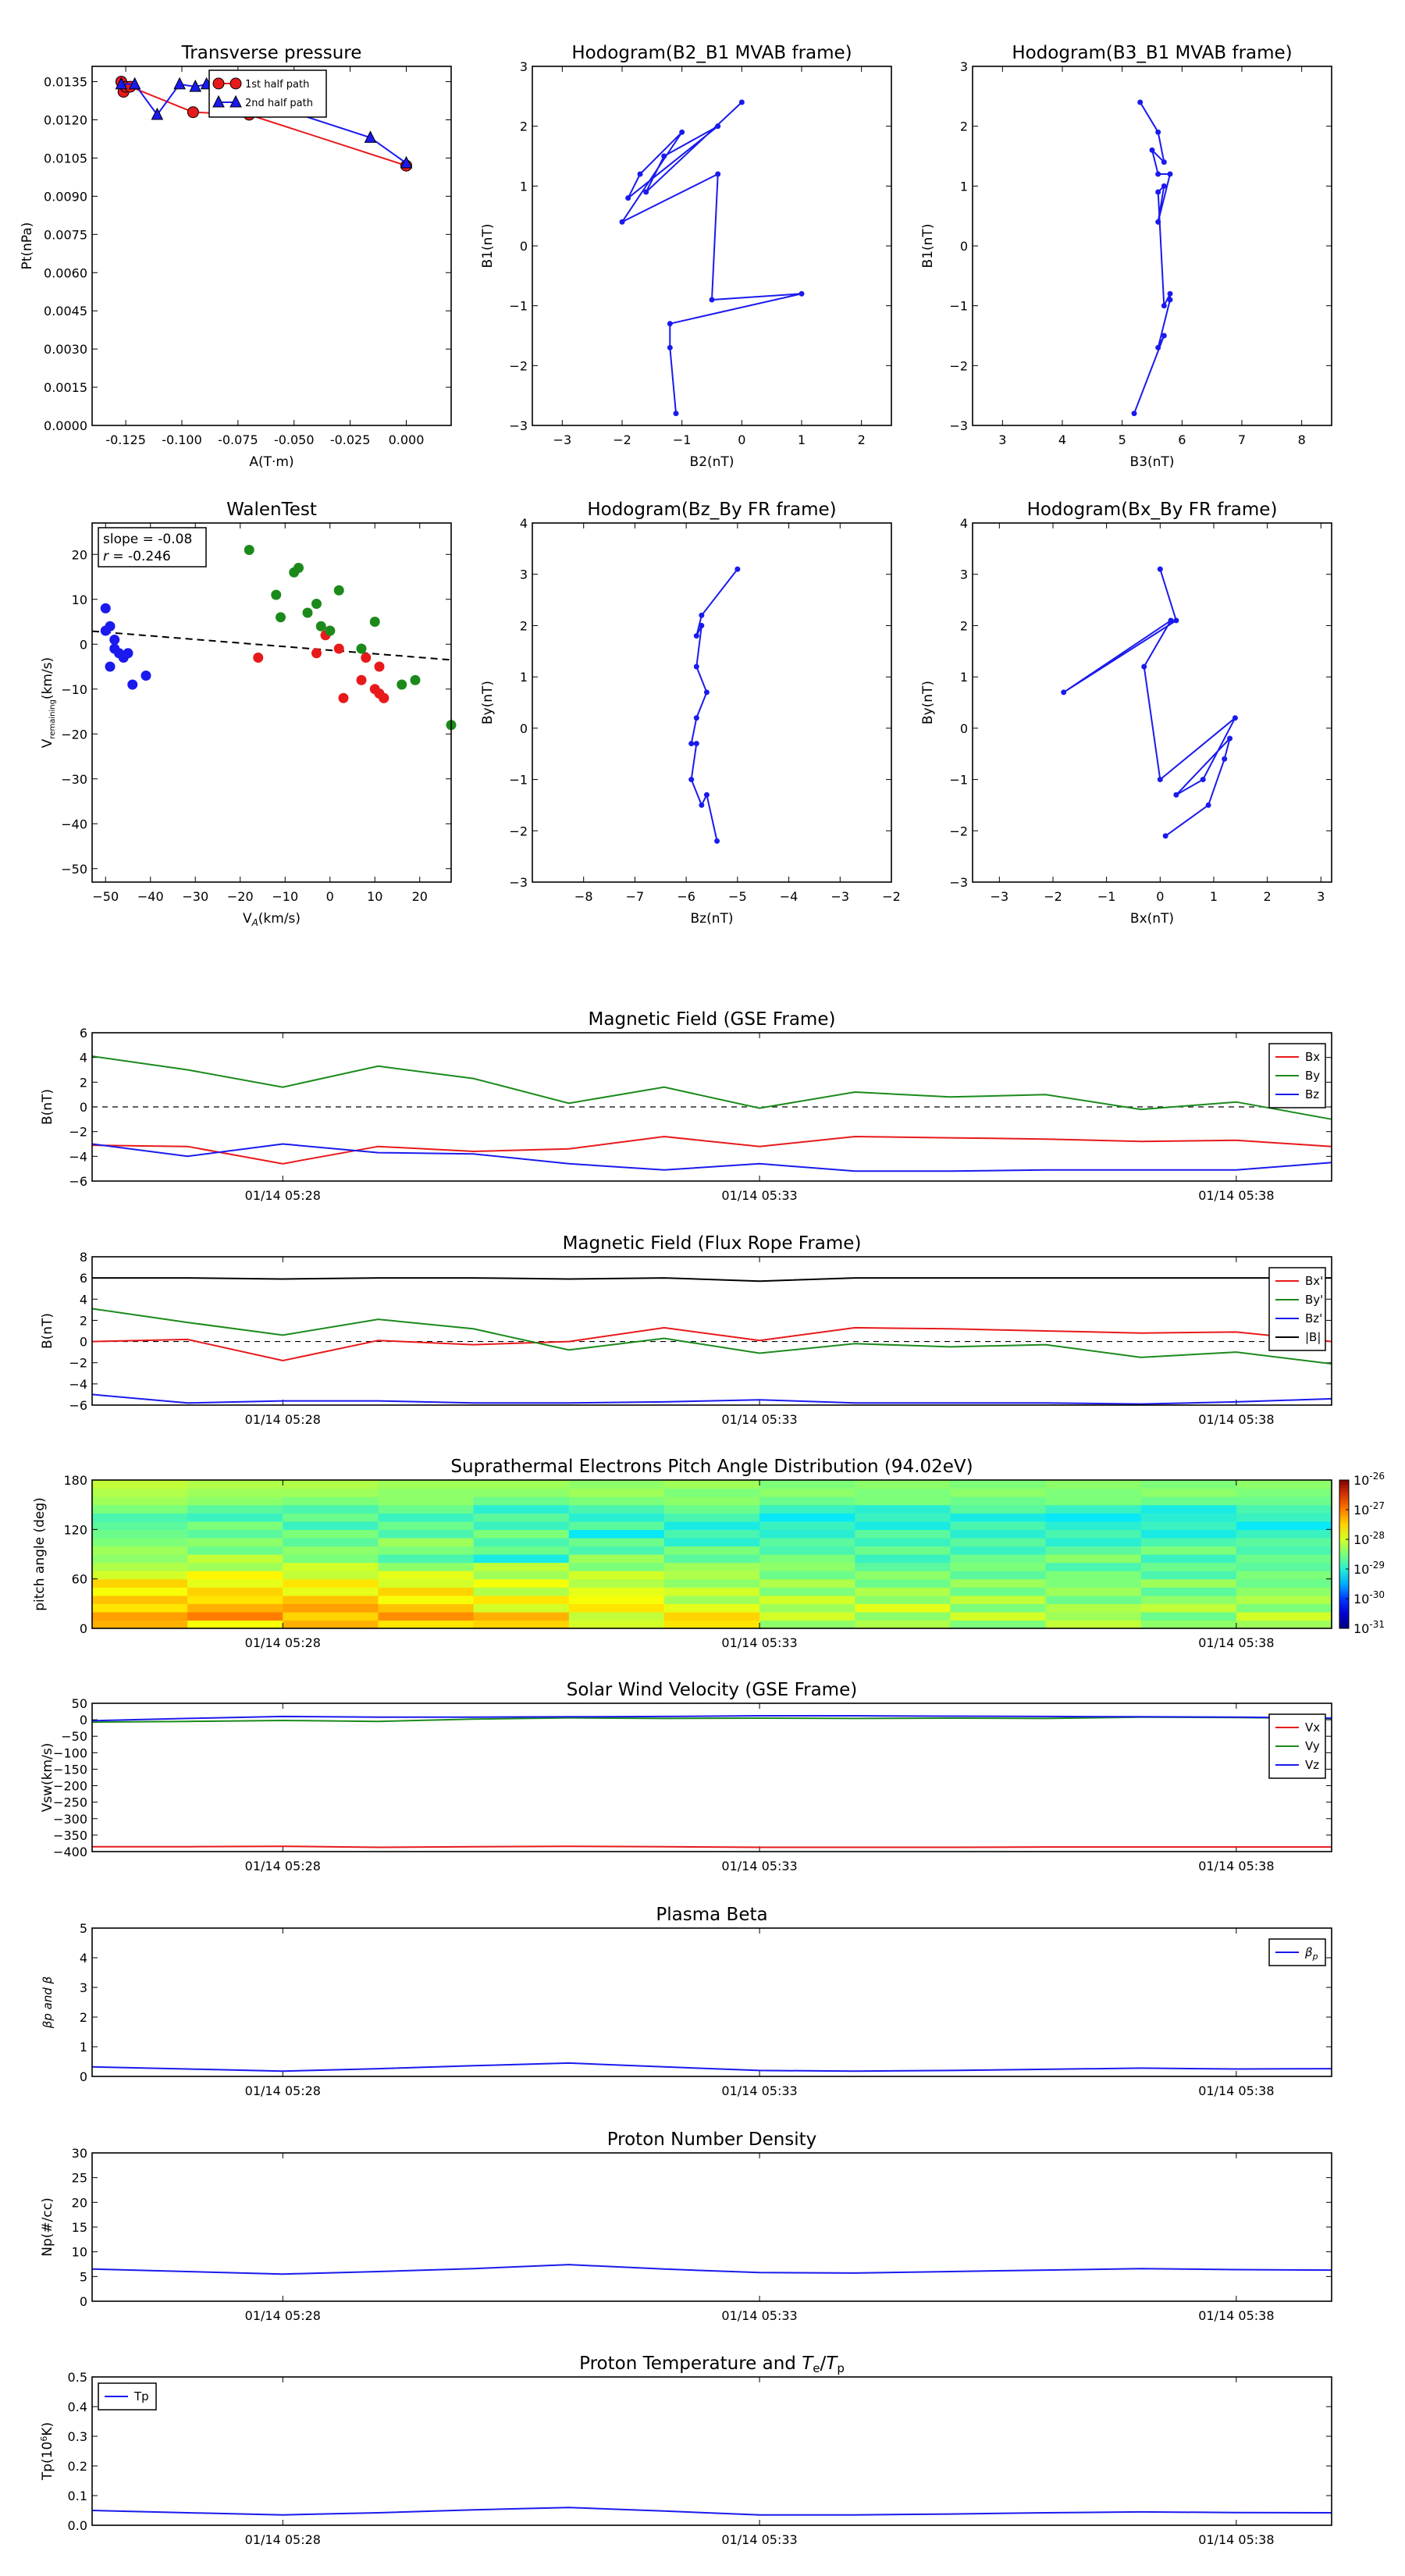 The height and width of the screenshot is (2576, 1405). I want to click on walen-test-xtick-label: −40, so click(151, 896).